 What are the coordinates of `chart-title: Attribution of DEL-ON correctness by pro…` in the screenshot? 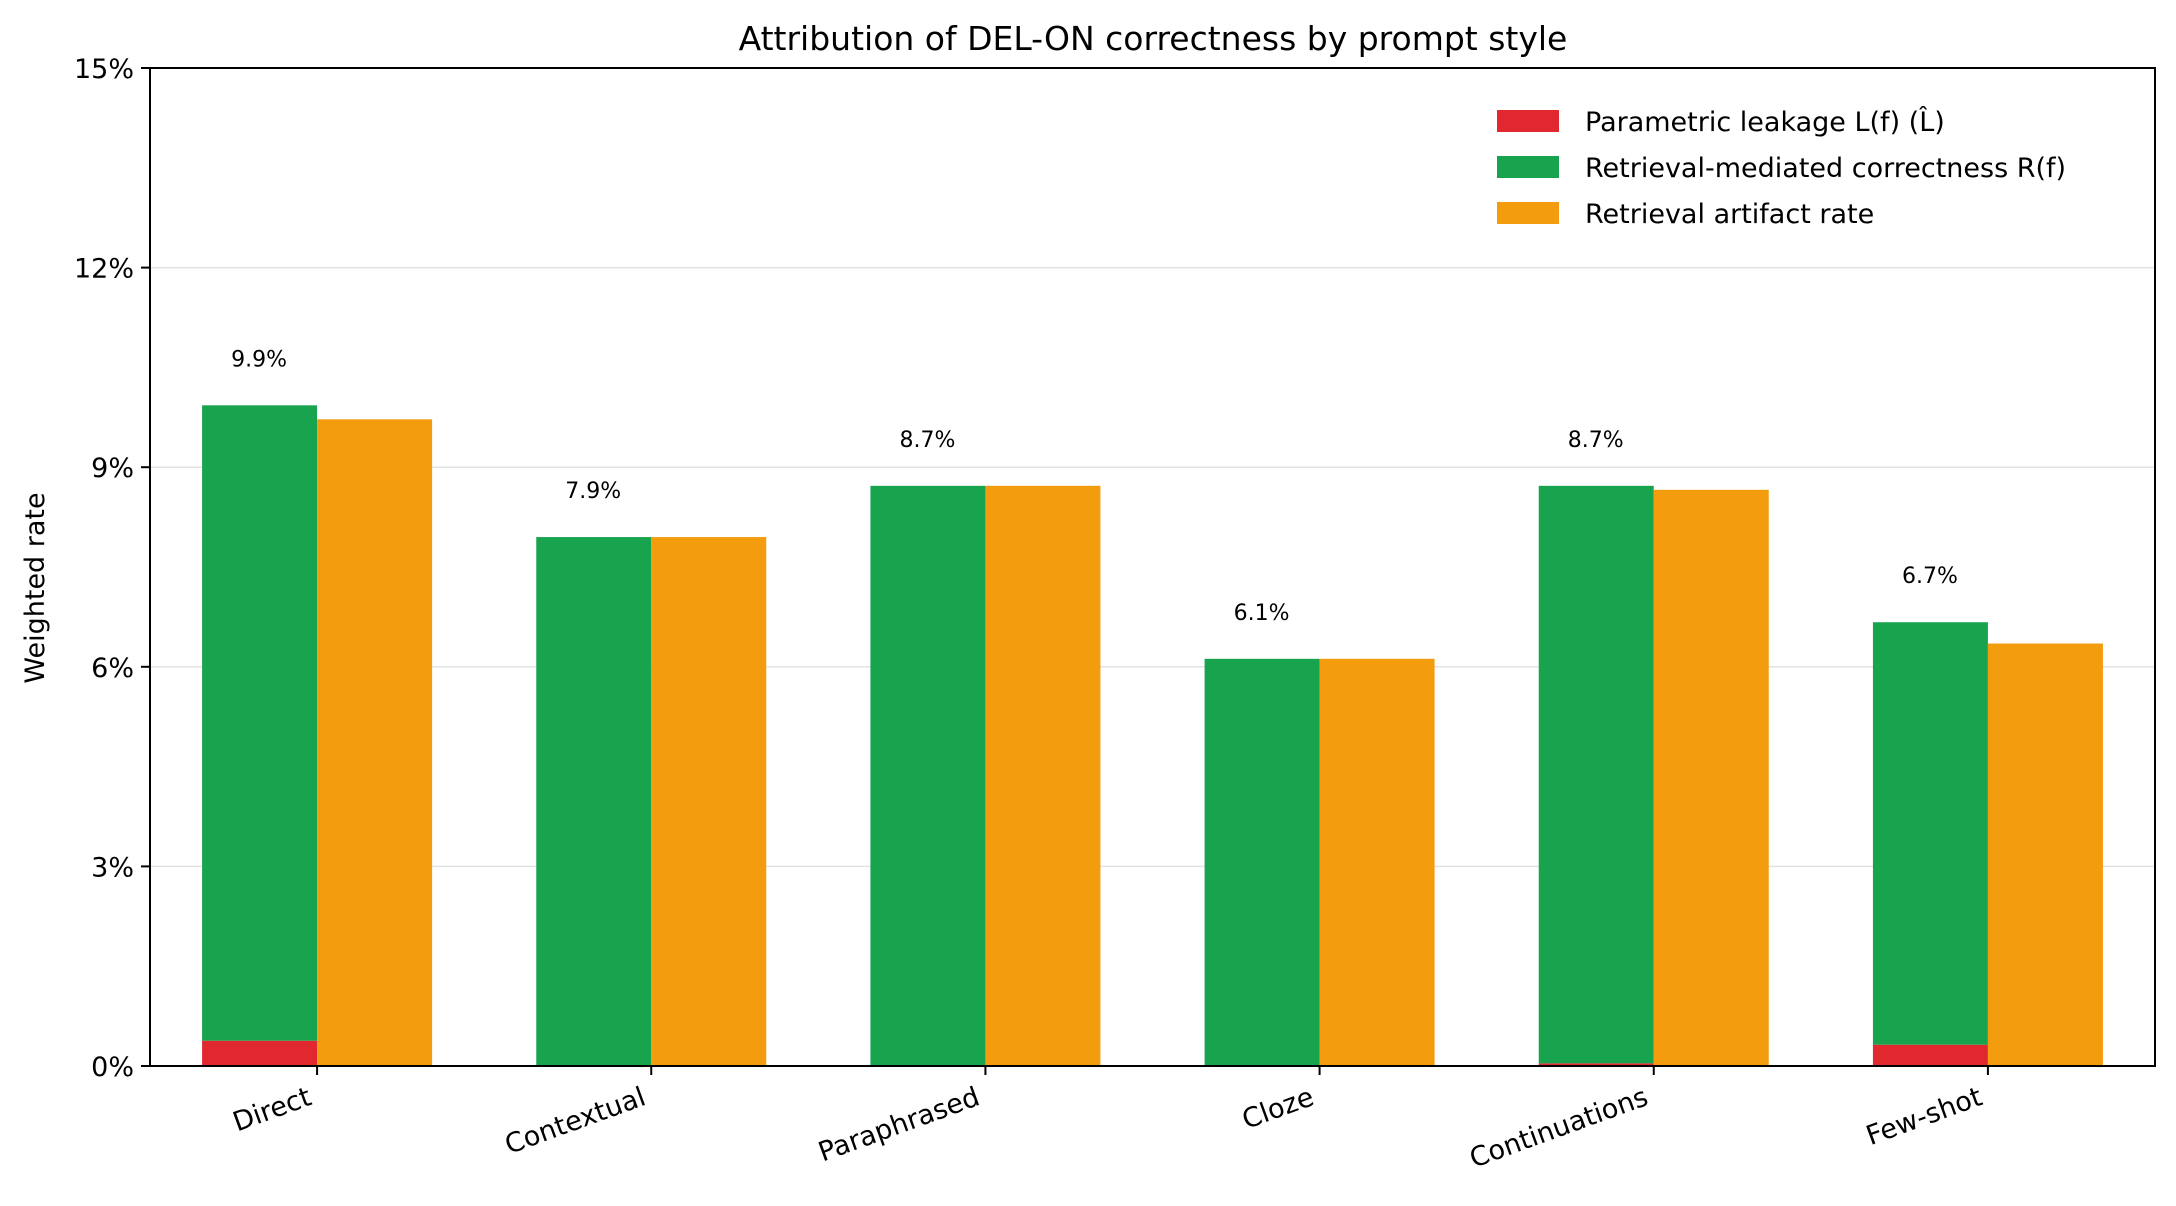 It's located at (1153, 38).